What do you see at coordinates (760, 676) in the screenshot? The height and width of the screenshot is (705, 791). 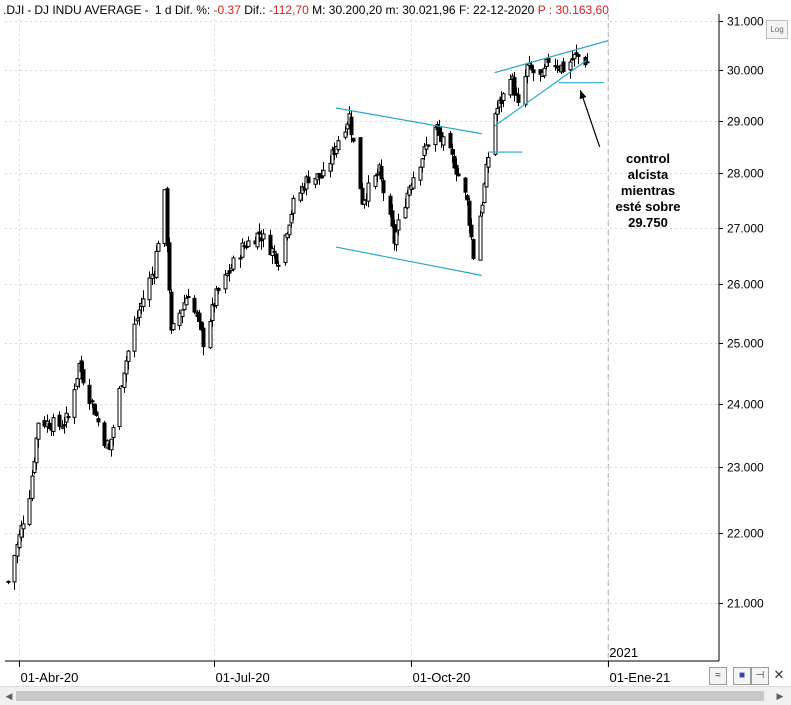 I see `pin-icon: ⊣` at bounding box center [760, 676].